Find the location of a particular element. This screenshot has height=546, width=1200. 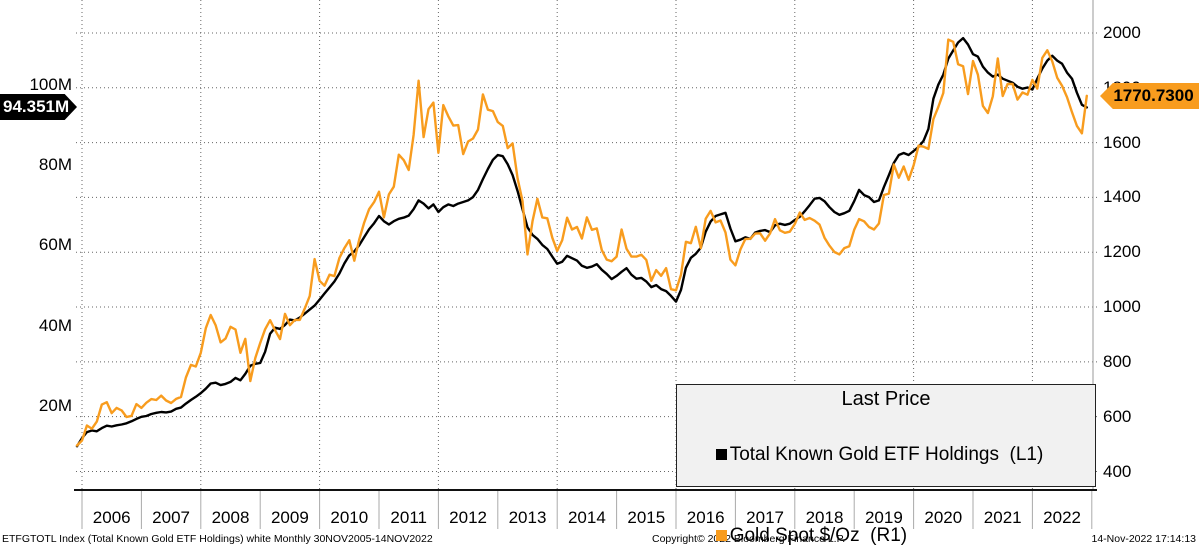

right-axis-tick-label: 2000 is located at coordinates (1122, 32).